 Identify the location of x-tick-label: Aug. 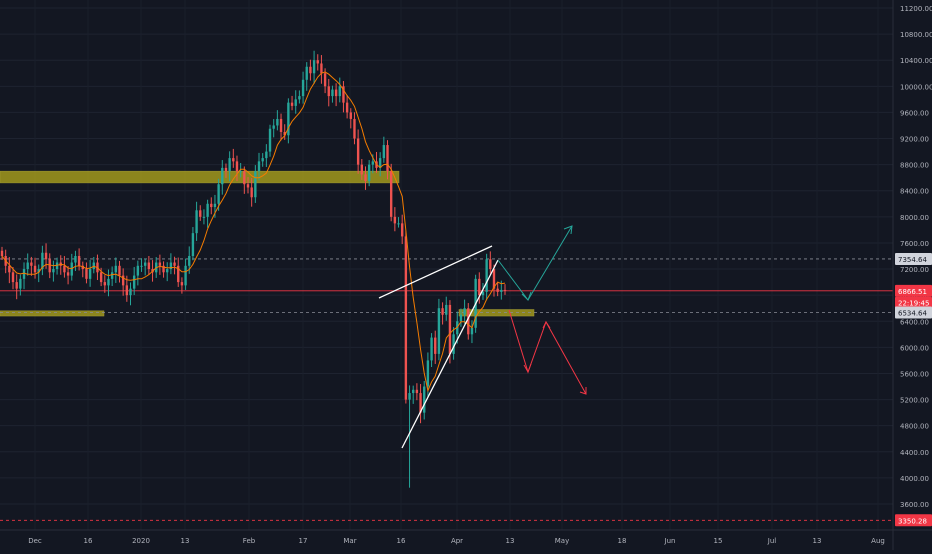
(878, 541).